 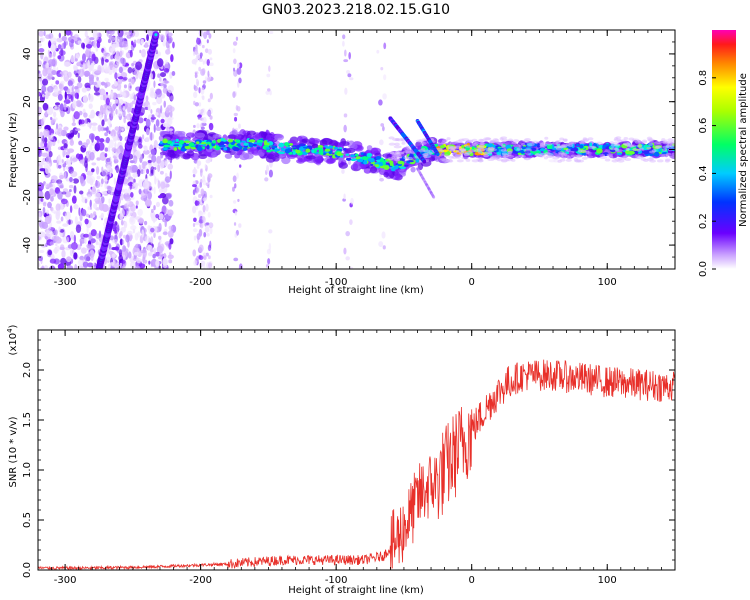 I want to click on y-tick-label: 0.5, so click(x=27, y=520).